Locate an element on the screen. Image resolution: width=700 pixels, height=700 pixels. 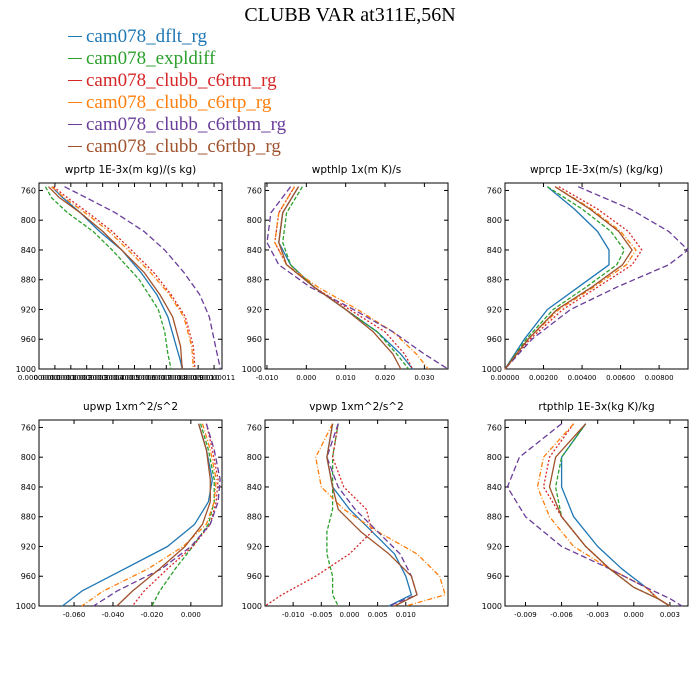
legend-label: cam078_clubb_c6rtp_rg is located at coordinates (179, 102).